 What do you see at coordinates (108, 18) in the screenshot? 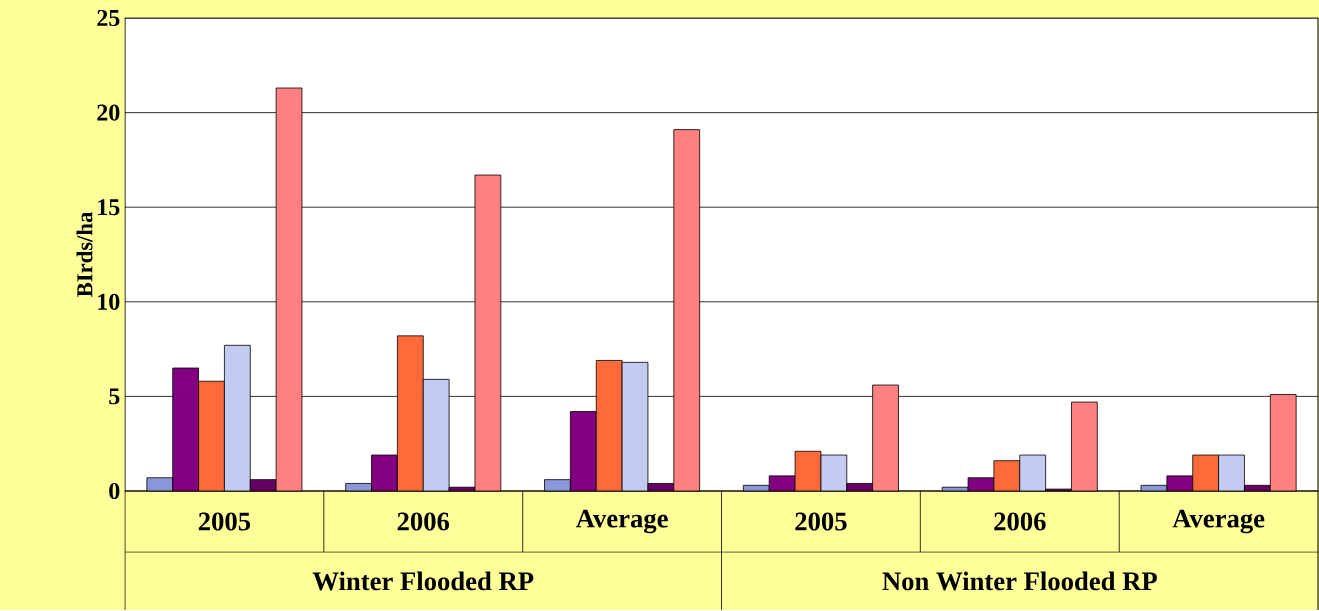
I see `y-tick-label: 25` at bounding box center [108, 18].